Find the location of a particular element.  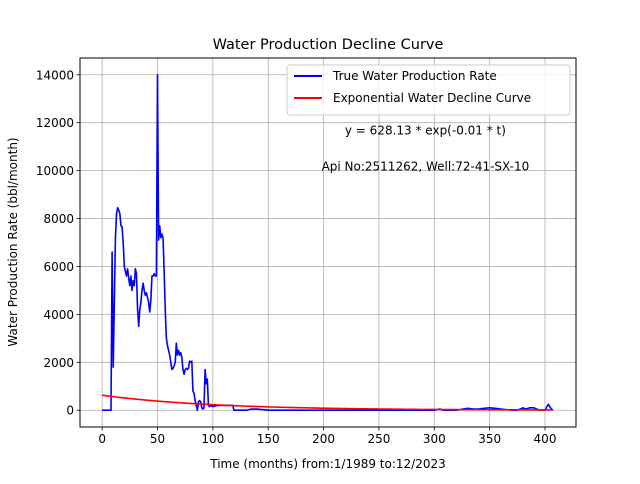

y-tick-label: 2000 is located at coordinates (58, 363).